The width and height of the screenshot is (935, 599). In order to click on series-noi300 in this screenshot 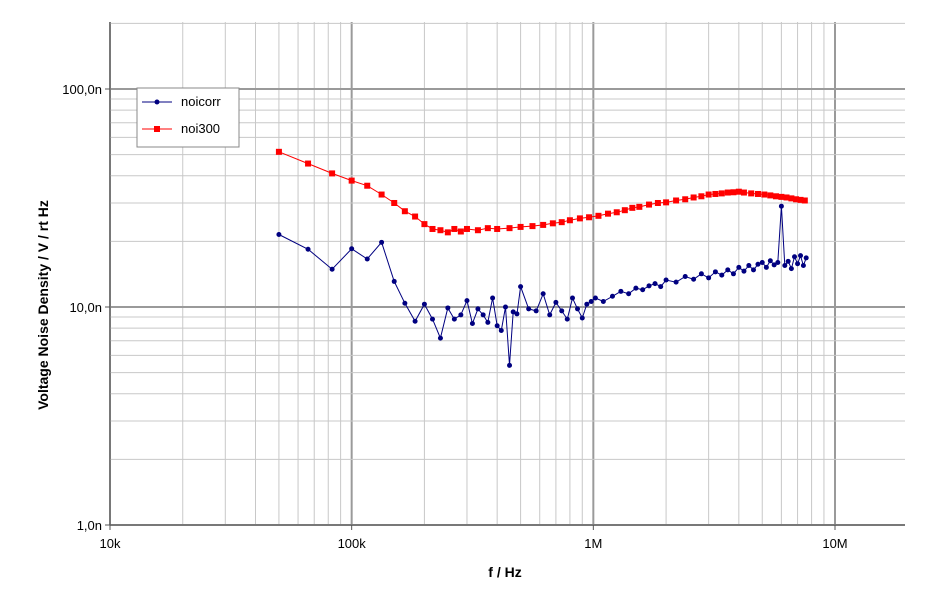, I will do `click(541, 192)`.